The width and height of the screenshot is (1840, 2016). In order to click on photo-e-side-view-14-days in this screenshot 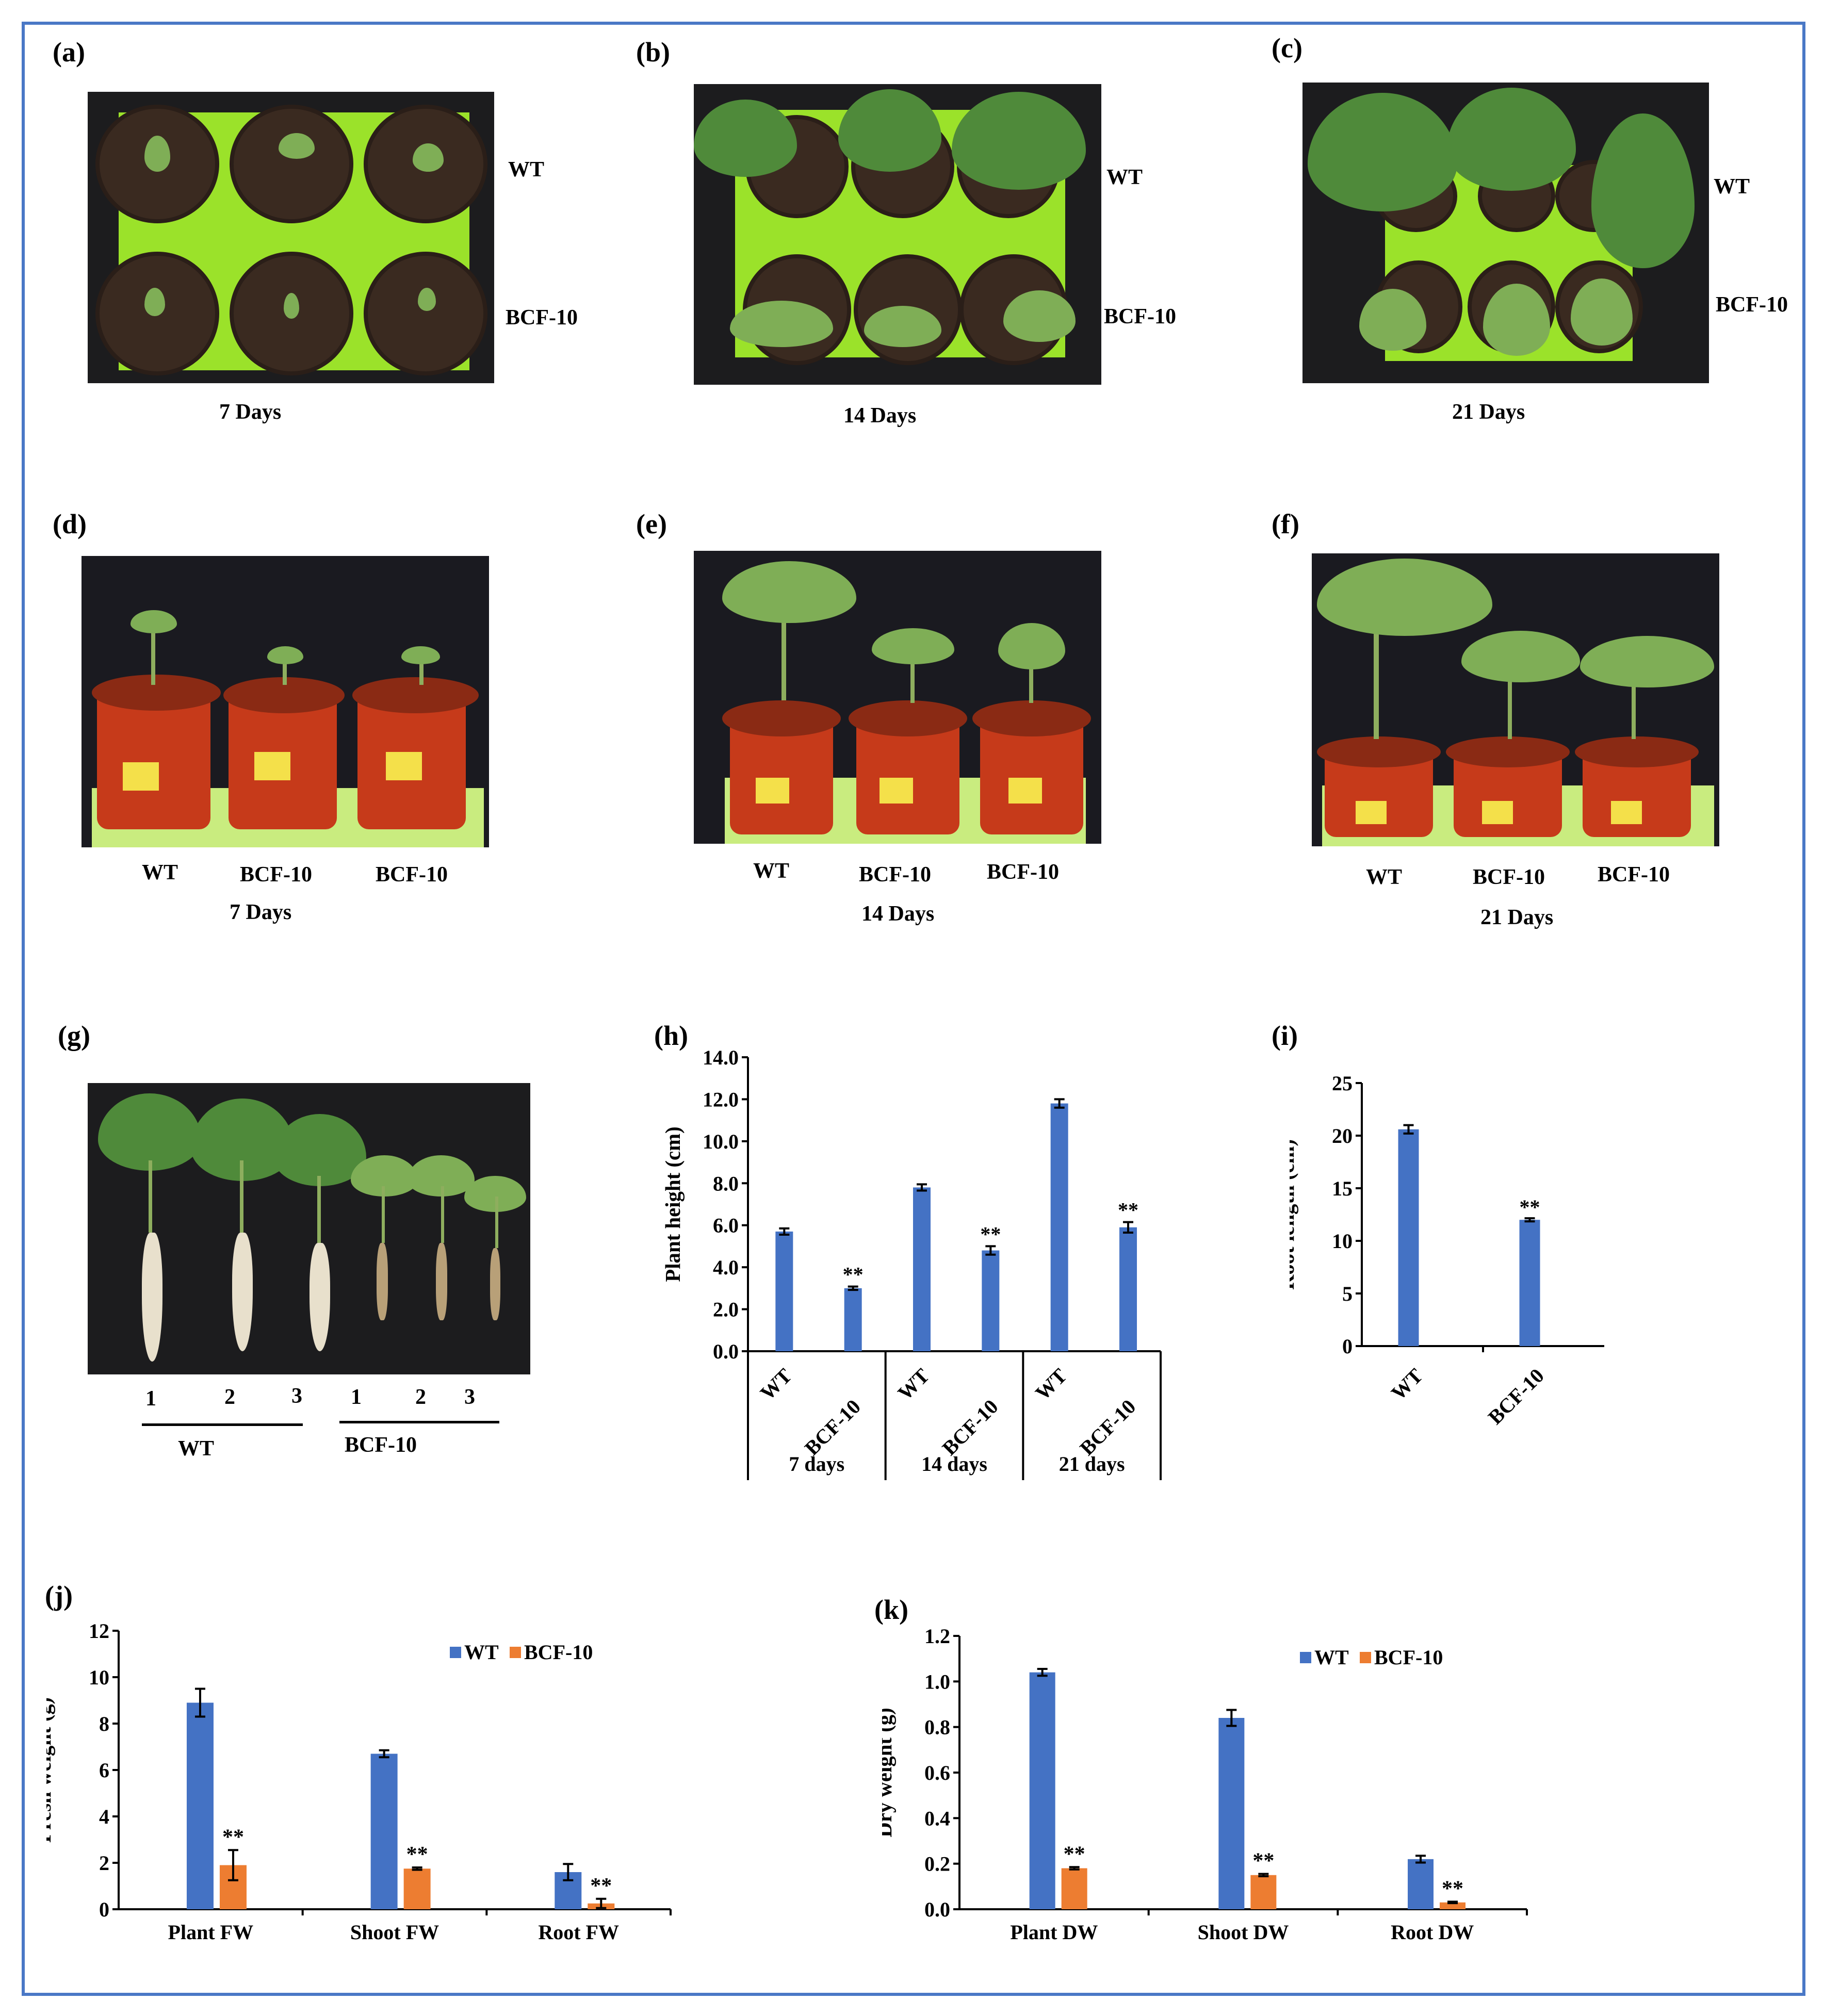, I will do `click(897, 697)`.